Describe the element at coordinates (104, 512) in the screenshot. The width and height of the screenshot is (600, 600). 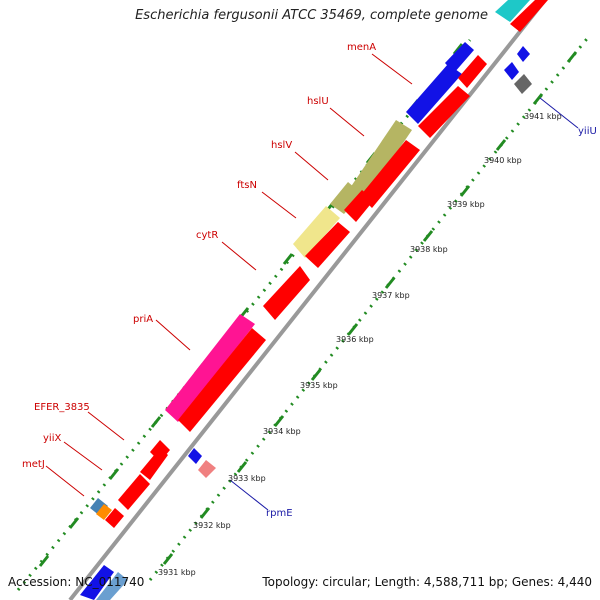
I see `gene-metJ-orange` at that location.